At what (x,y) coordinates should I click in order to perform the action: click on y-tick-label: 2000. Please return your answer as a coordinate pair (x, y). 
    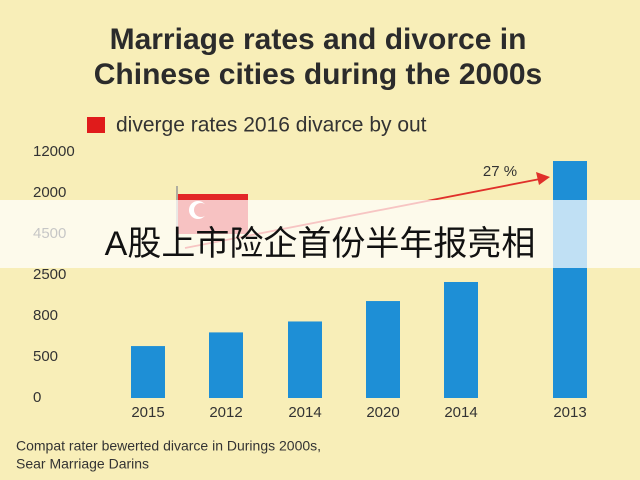
    Looking at the image, I should click on (49, 192).